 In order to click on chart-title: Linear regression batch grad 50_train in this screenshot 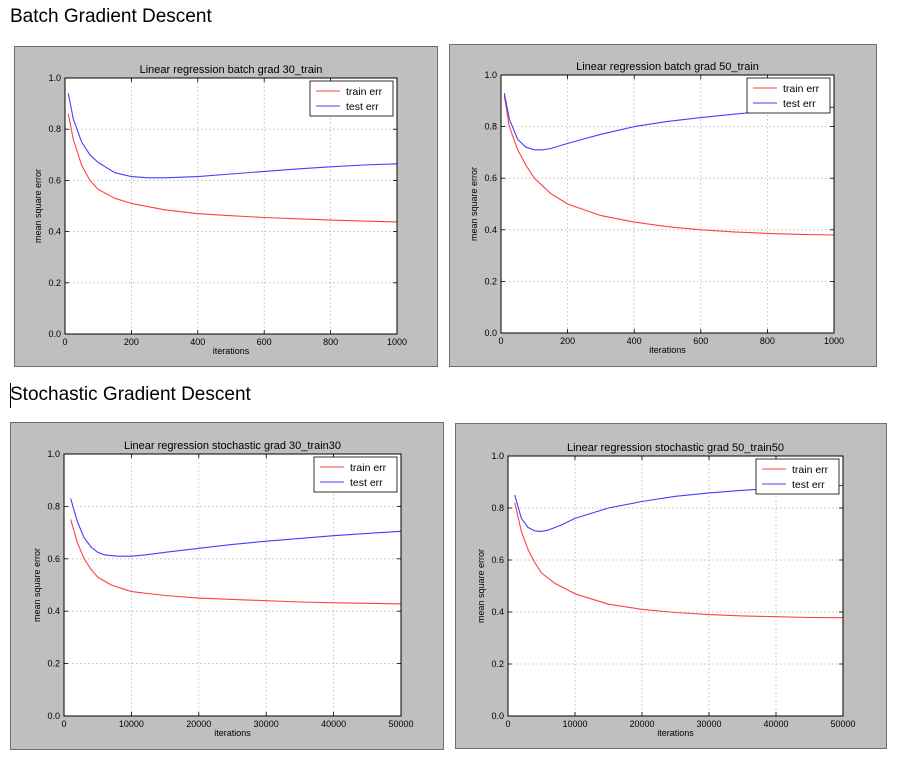, I will do `click(667, 67)`.